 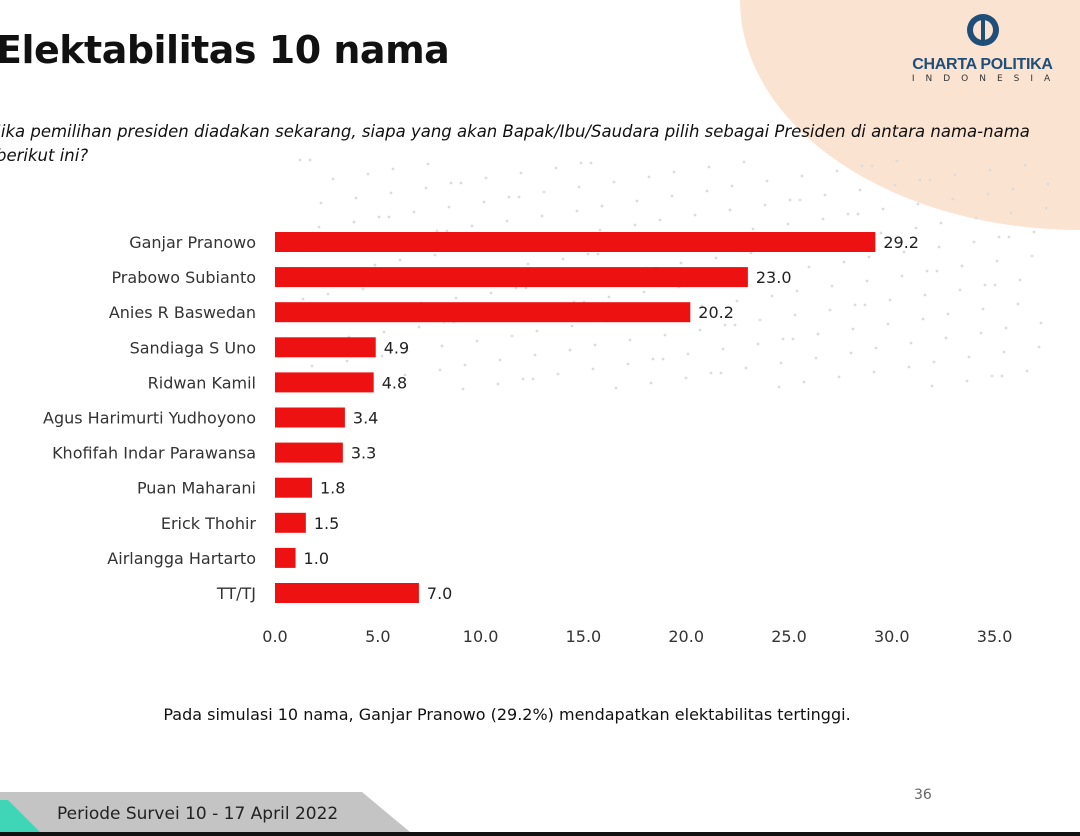 I want to click on data-label: 1.0, so click(x=316, y=558).